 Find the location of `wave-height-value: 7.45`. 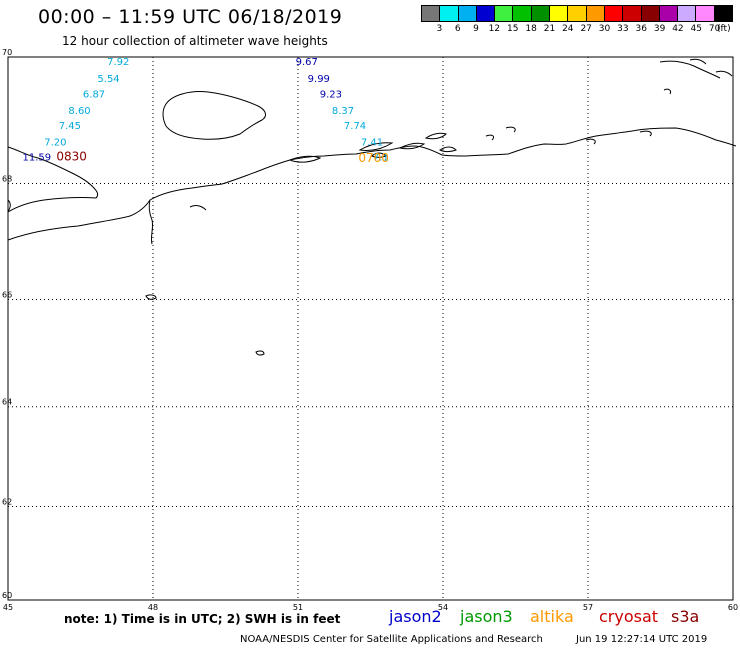

wave-height-value: 7.45 is located at coordinates (70, 126).